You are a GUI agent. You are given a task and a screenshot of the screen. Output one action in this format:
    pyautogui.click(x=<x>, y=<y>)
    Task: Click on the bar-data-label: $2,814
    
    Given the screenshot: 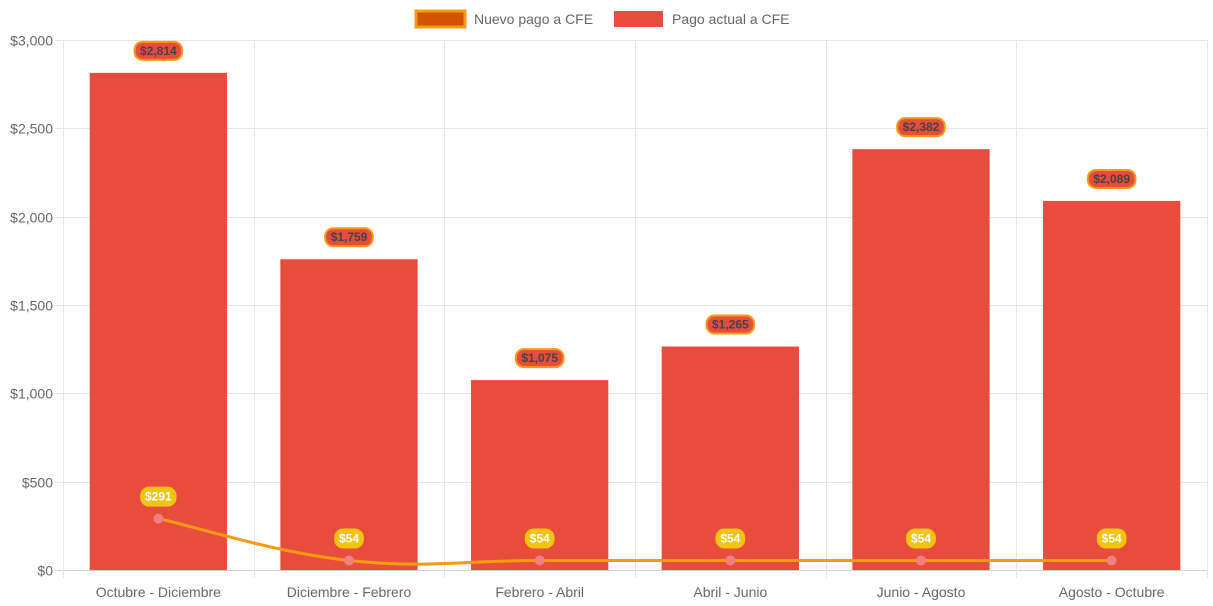 What is the action you would take?
    pyautogui.click(x=158, y=50)
    